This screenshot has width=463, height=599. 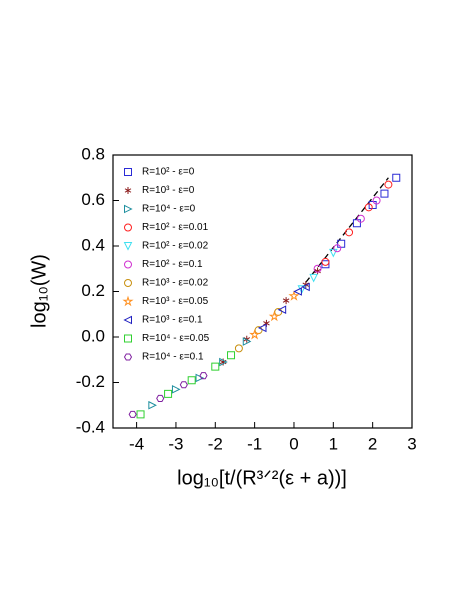 What do you see at coordinates (93, 335) in the screenshot?
I see `y-tick-label: 0.0` at bounding box center [93, 335].